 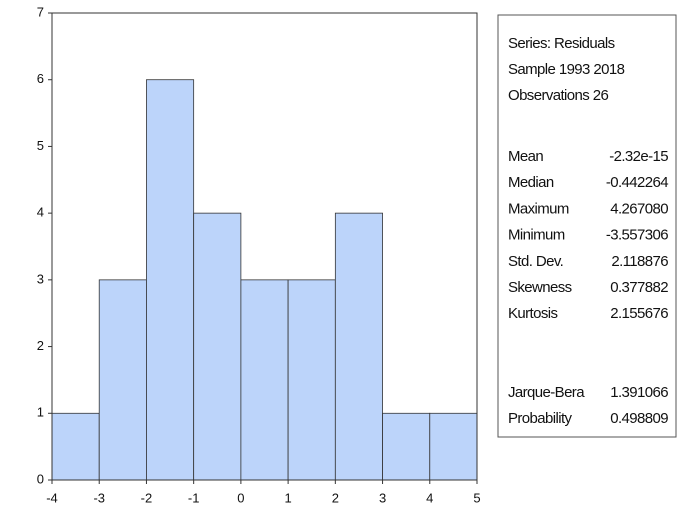 I want to click on y-tick-label: 5, so click(x=40, y=145).